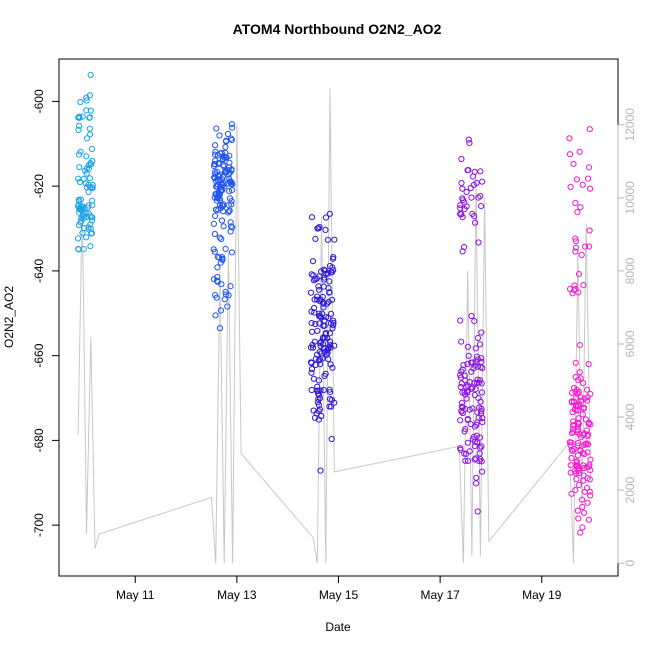 This screenshot has height=650, width=650. Describe the element at coordinates (237, 595) in the screenshot. I see `x-tick-label: May 13` at that location.